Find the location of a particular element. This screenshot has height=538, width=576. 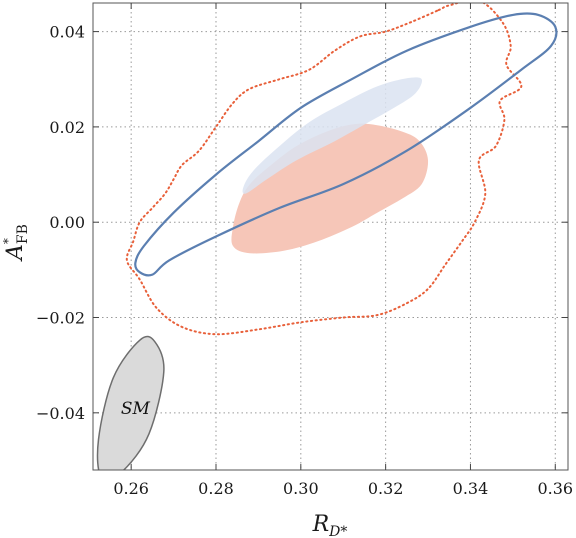

x-axis-label-sub: D* is located at coordinates (337, 531).